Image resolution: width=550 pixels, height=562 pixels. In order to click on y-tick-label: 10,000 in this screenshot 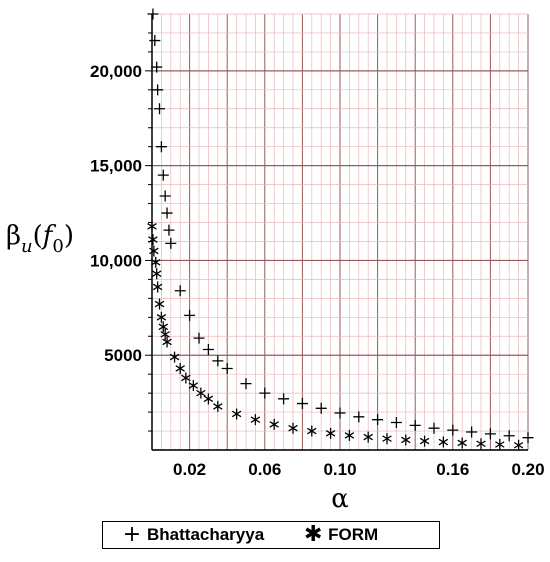, I will do `click(116, 260)`.